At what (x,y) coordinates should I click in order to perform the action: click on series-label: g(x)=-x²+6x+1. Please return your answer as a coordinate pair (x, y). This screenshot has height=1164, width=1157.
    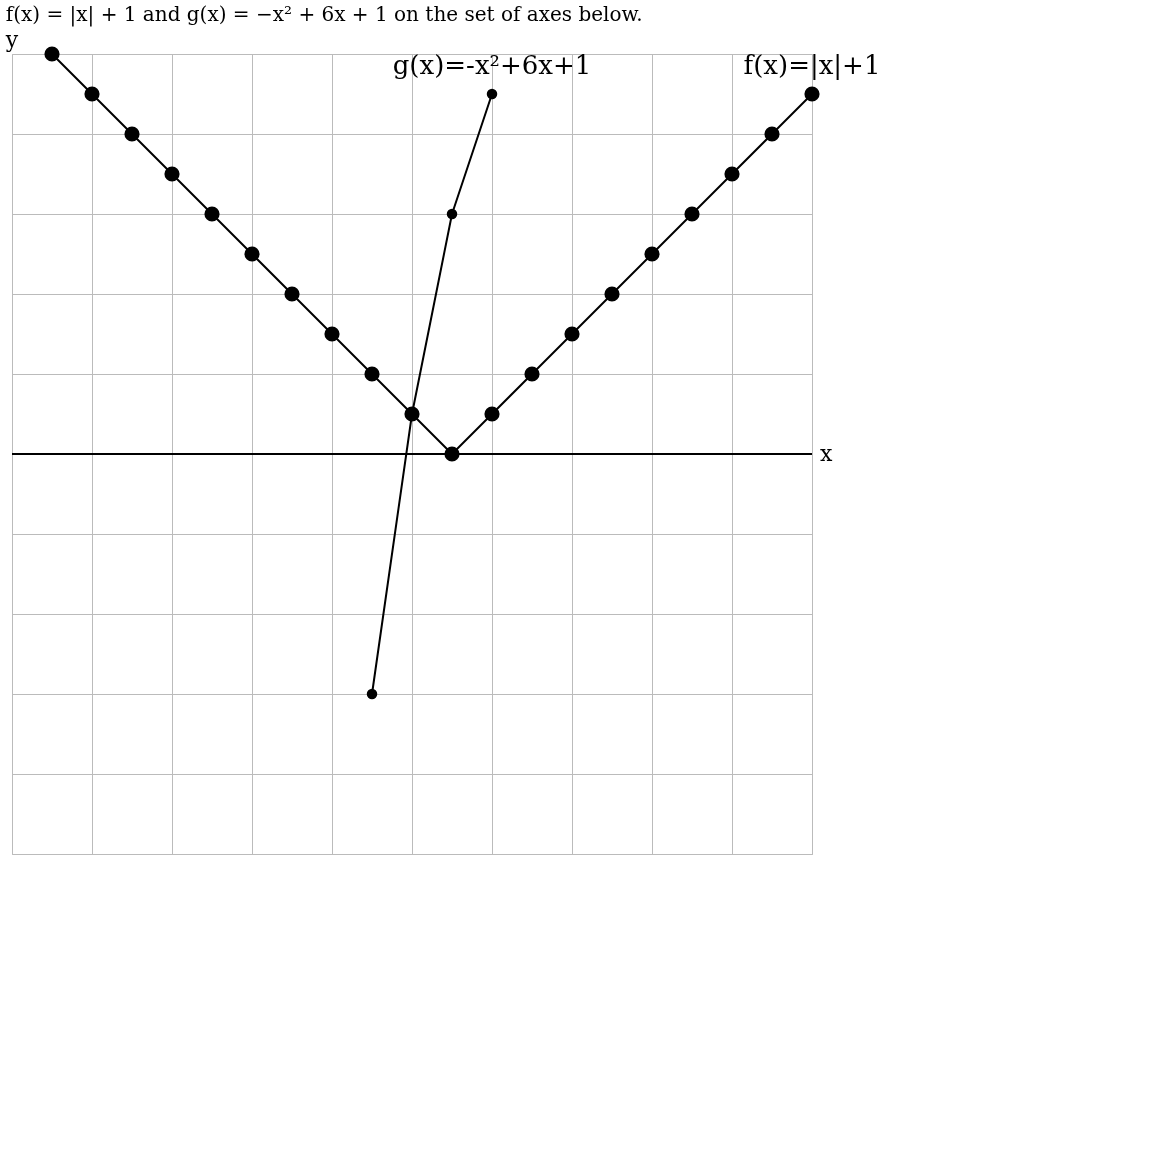
    Looking at the image, I should click on (492, 65).